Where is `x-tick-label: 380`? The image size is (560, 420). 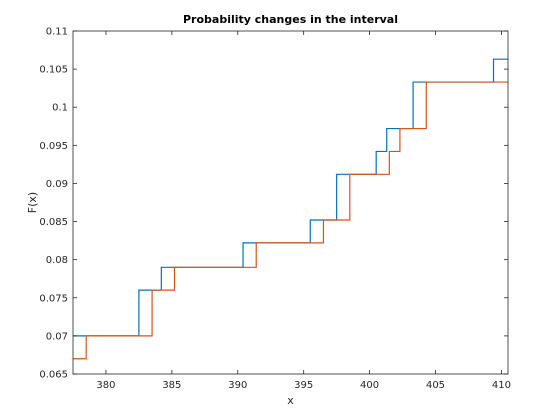
x-tick-label: 380 is located at coordinates (105, 385).